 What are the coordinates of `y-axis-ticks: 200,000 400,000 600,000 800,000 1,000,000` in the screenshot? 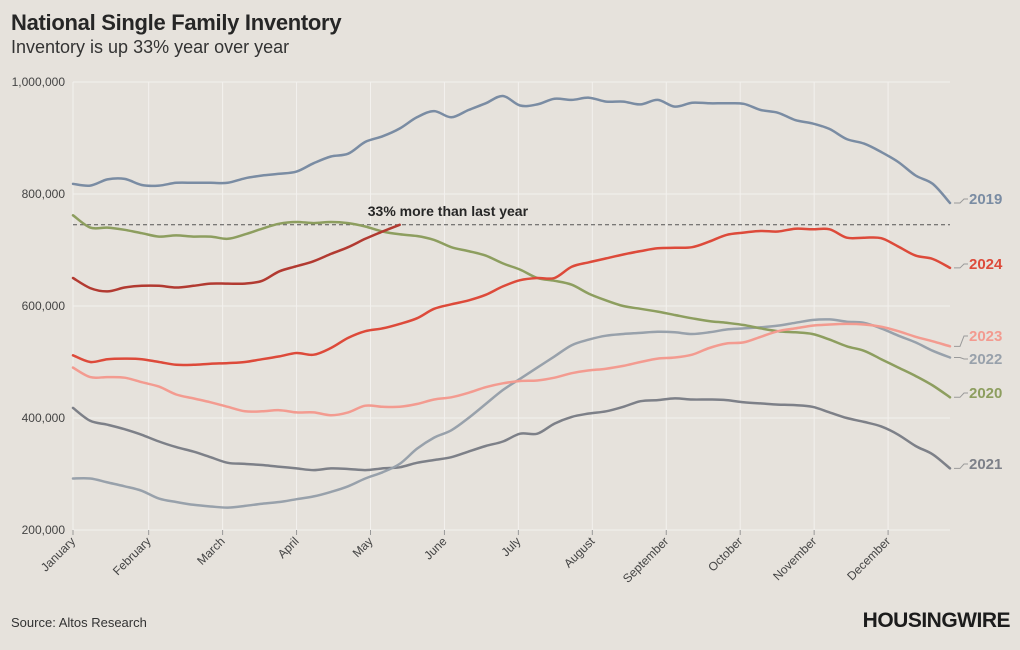 It's located at (39, 306).